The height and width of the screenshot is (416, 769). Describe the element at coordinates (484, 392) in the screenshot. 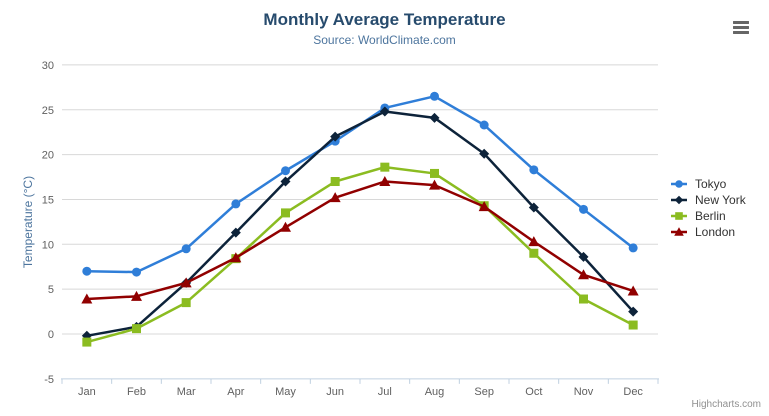

I see `x-axis-label: Sep` at that location.